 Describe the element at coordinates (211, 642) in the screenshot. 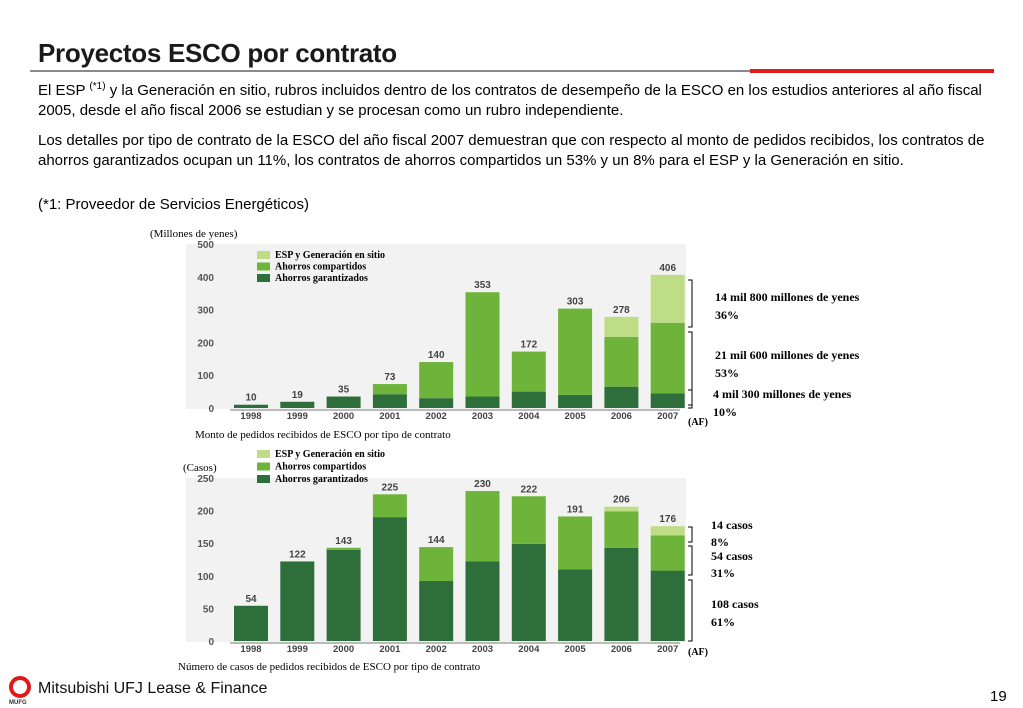

I see `cases-y-tick-label: 0` at that location.